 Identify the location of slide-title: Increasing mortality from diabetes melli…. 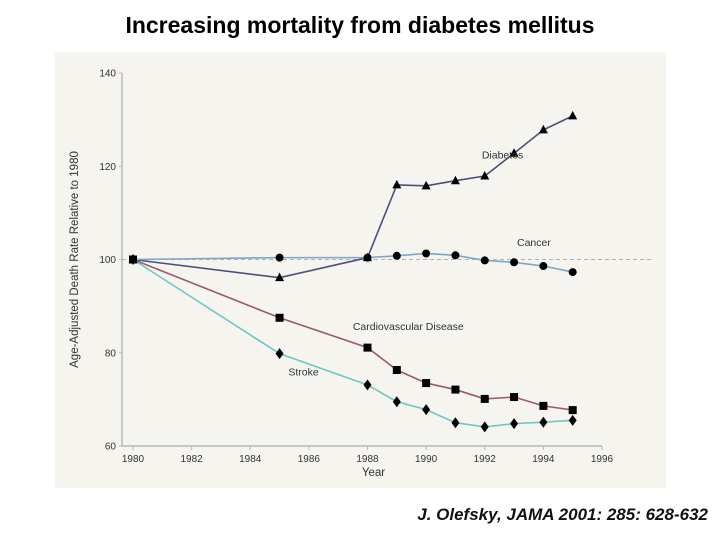
(360, 25).